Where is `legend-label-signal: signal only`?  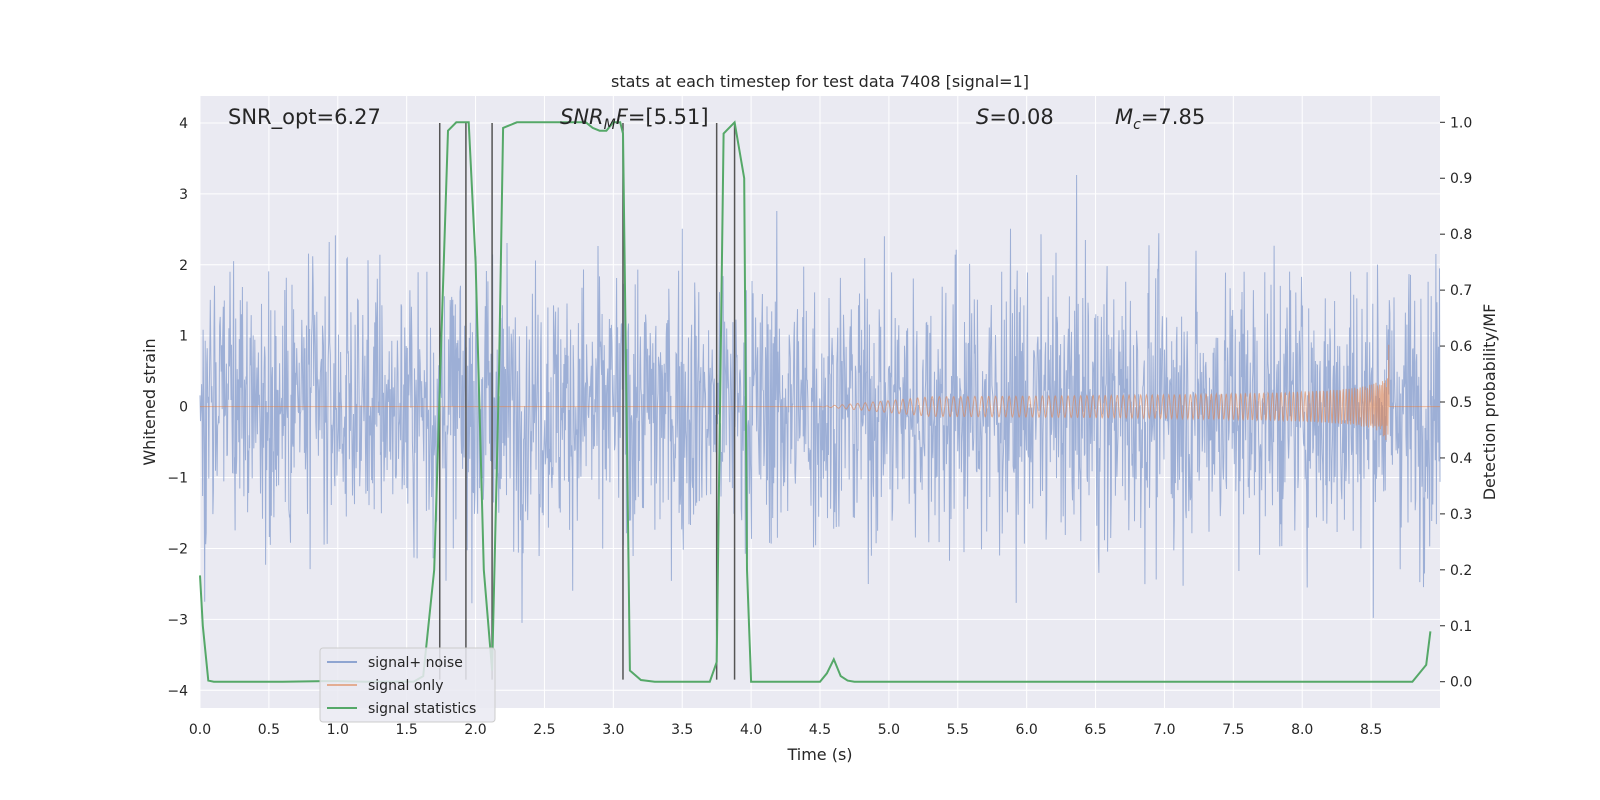 legend-label-signal: signal only is located at coordinates (405, 686).